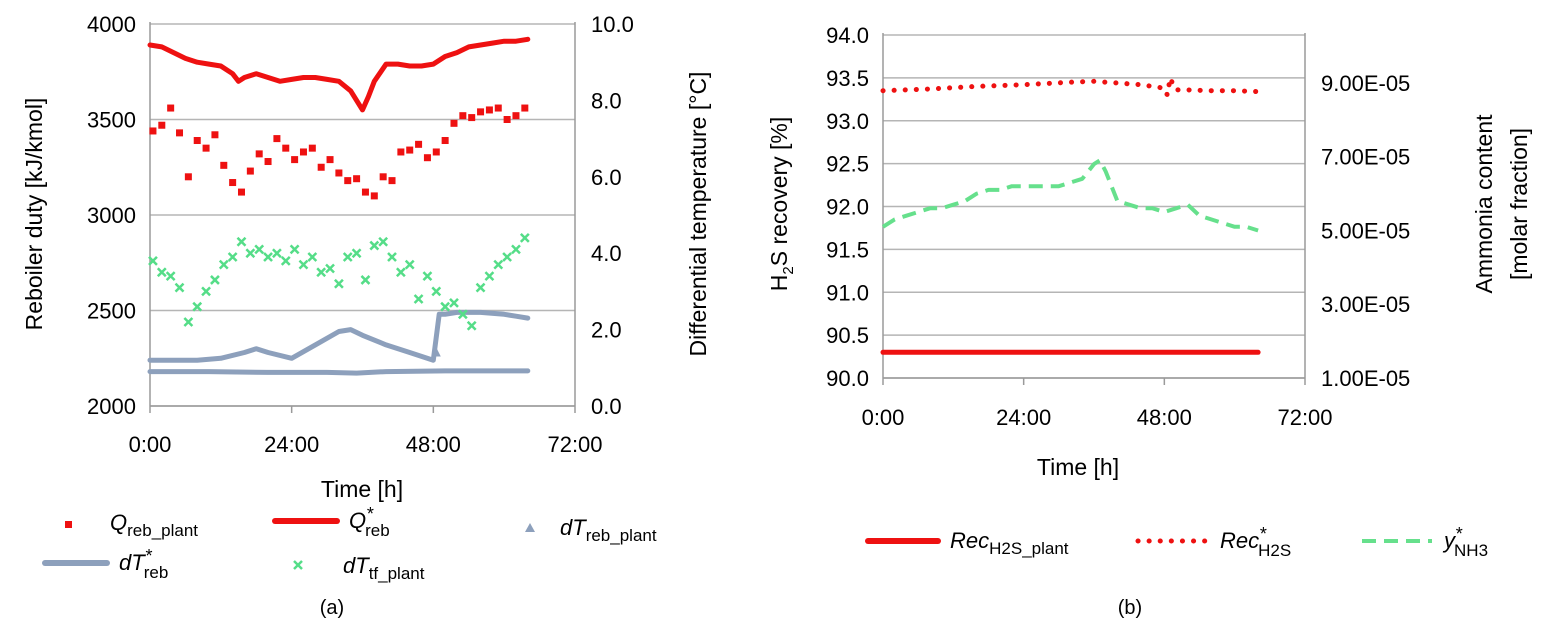  Describe the element at coordinates (1213, 542) in the screenshot. I see `b-legend-item: Rec* H2S` at that location.